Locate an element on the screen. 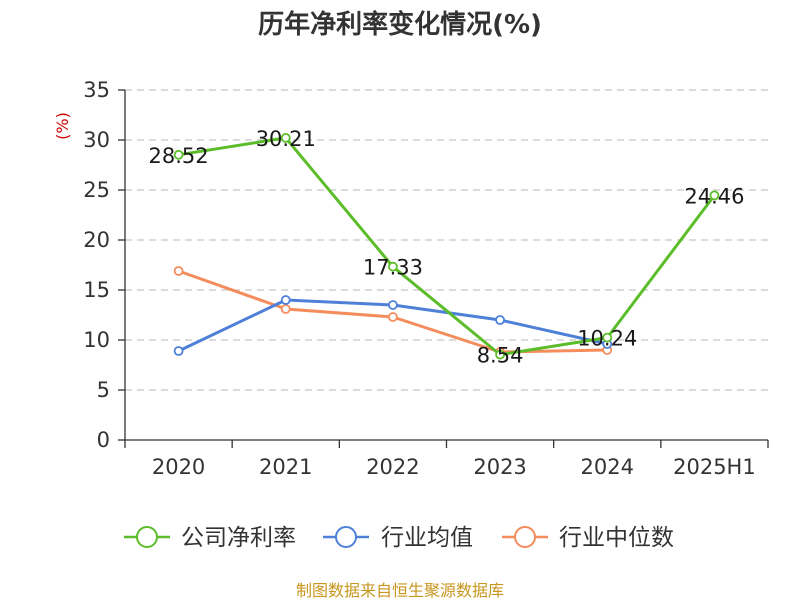 The height and width of the screenshot is (600, 800). legend-item: 行业中位数 is located at coordinates (588, 538).